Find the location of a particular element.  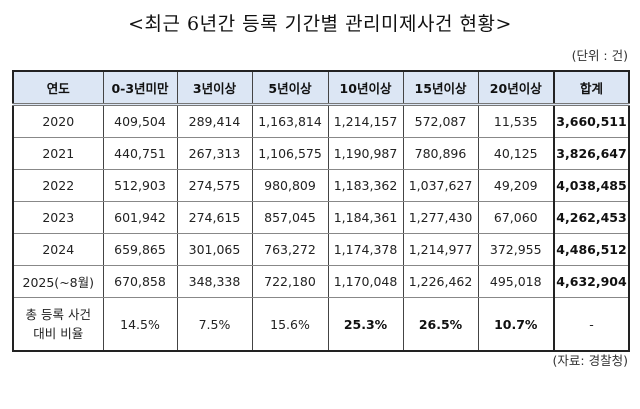

ratio-cell-total: - is located at coordinates (591, 324).